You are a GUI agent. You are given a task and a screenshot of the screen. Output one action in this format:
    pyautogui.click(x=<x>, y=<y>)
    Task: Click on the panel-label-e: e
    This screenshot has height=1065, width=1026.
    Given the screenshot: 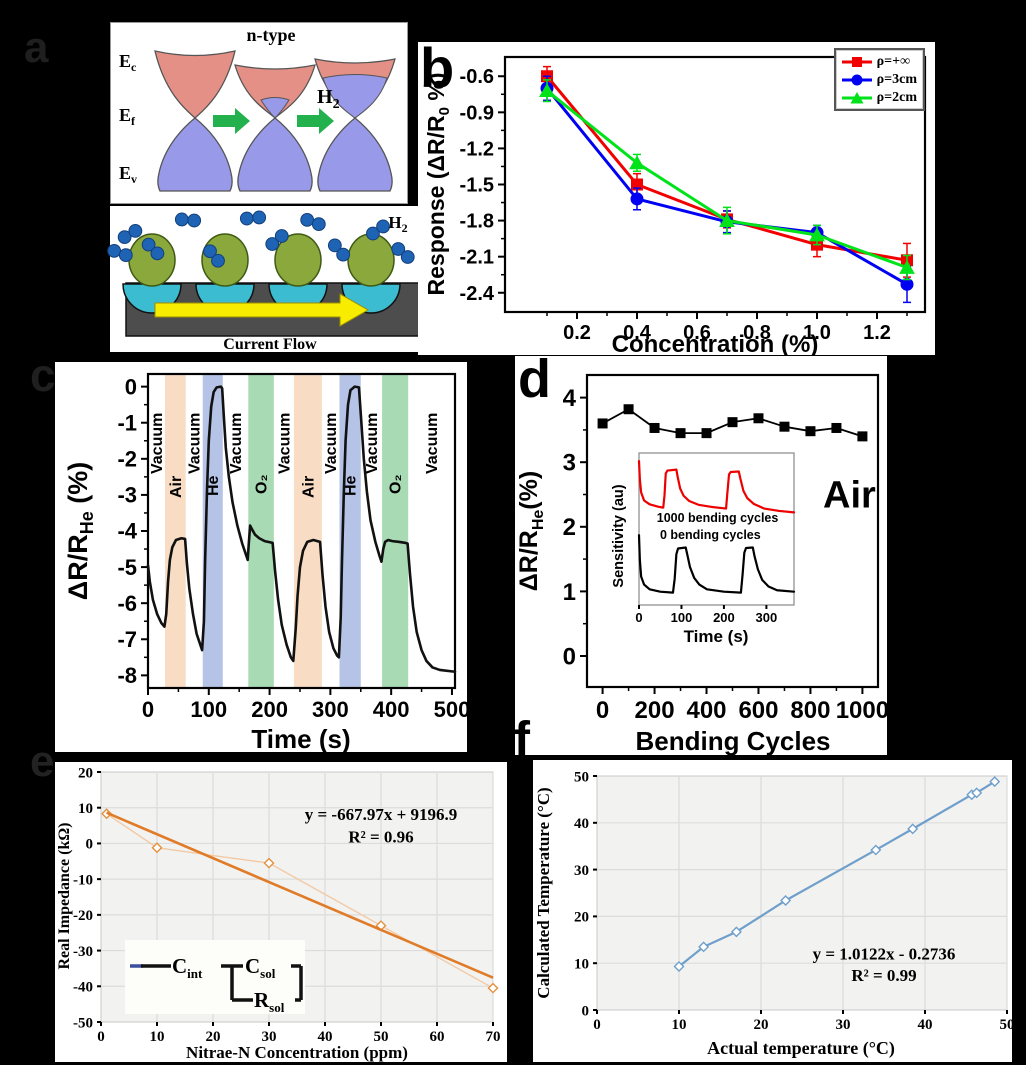 What is the action you would take?
    pyautogui.click(x=42, y=761)
    